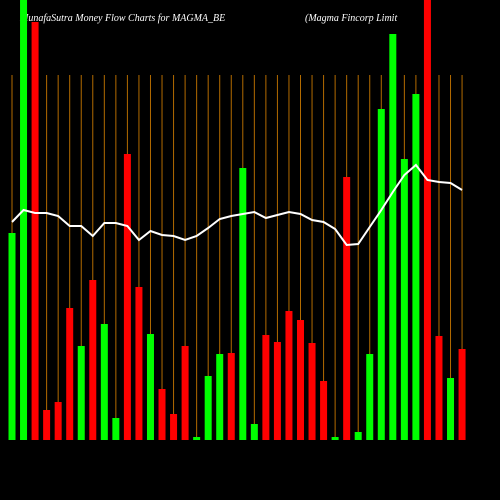  What do you see at coordinates (351, 18) in the screenshot?
I see `chart-subtitle: (Magma Fincorp Limit` at bounding box center [351, 18].